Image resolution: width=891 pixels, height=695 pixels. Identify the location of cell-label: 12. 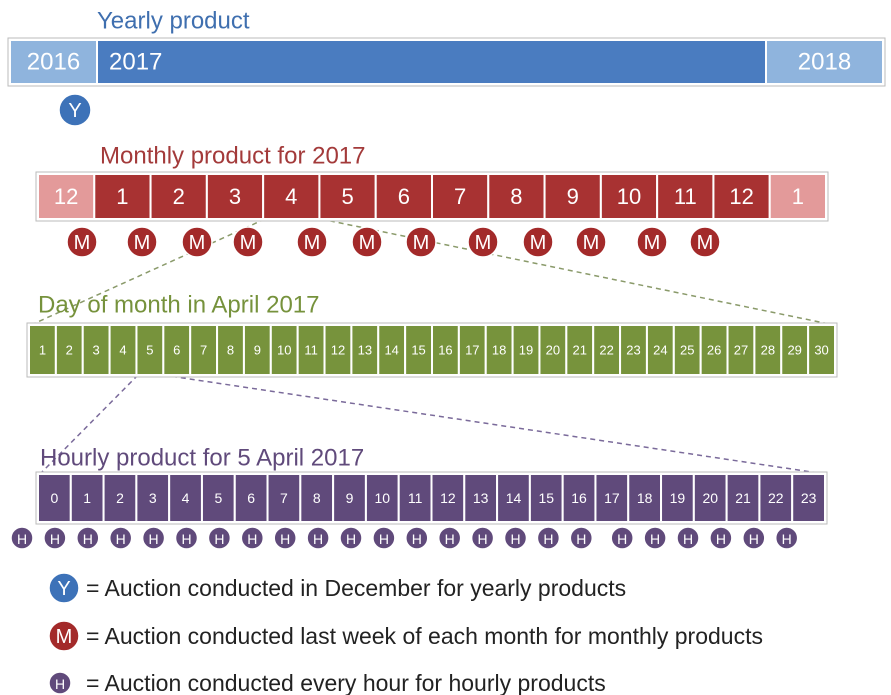
(448, 498).